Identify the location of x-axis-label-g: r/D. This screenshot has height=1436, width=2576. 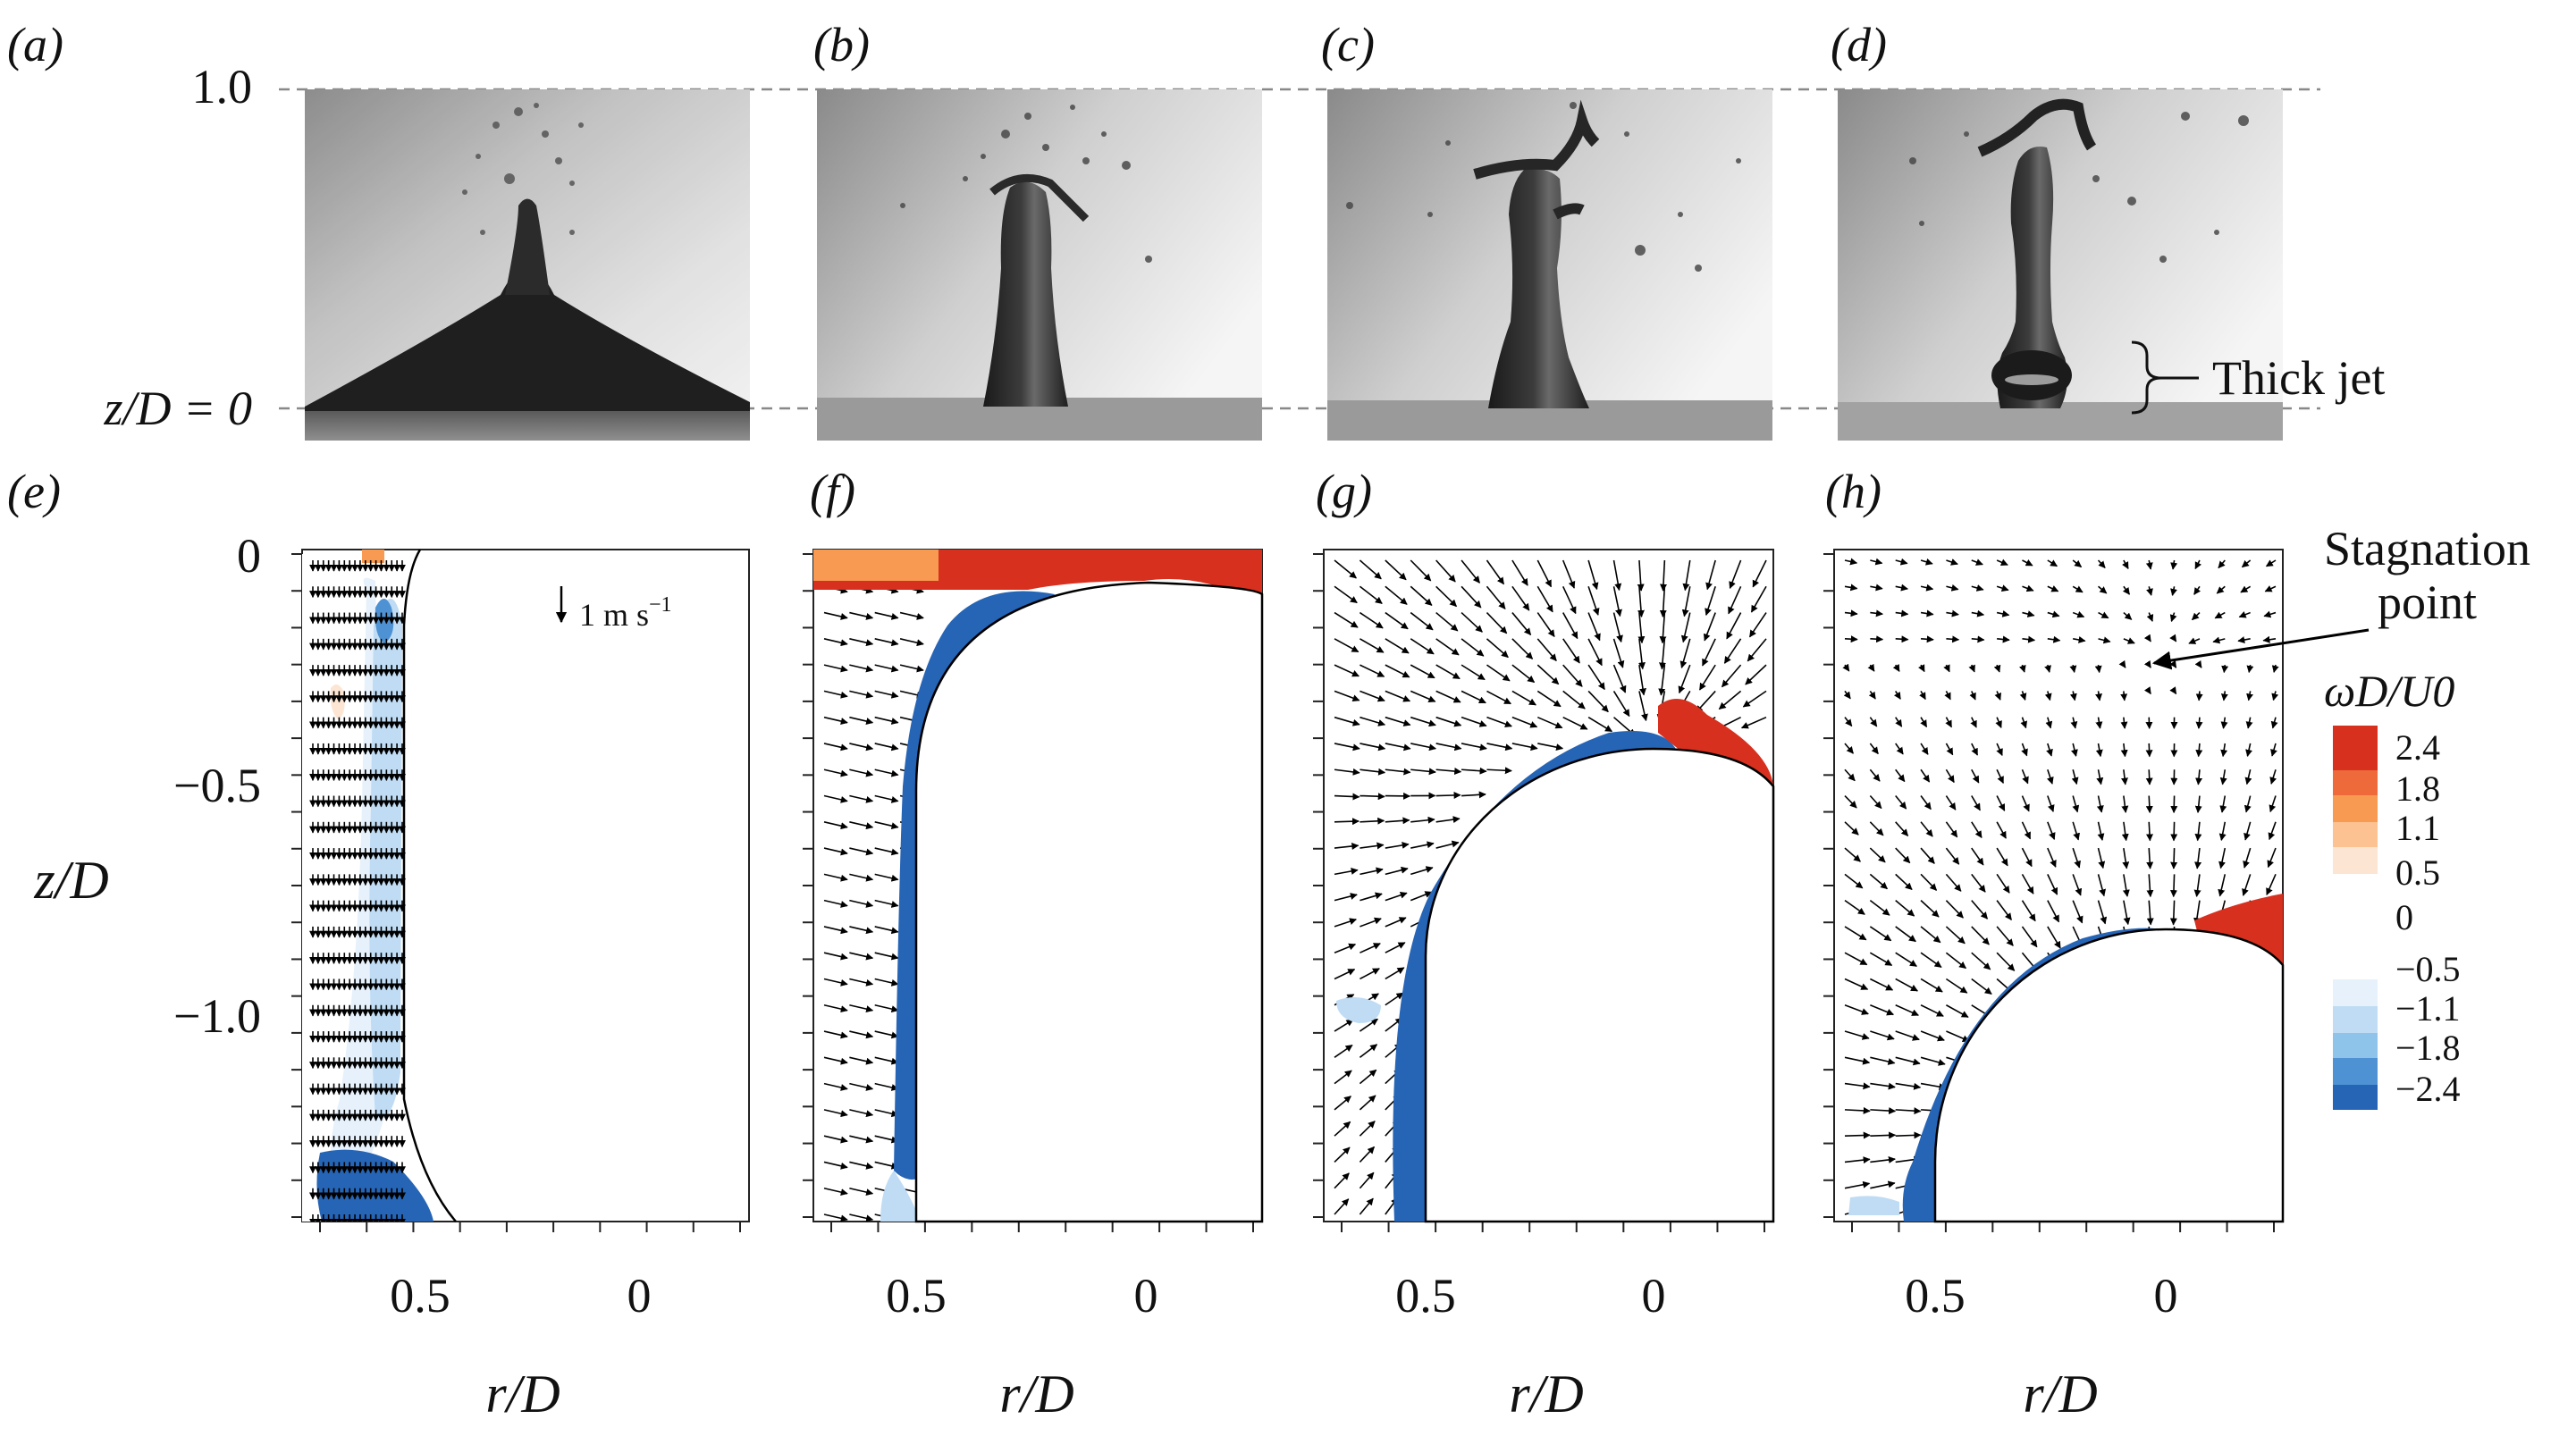
(1546, 1394).